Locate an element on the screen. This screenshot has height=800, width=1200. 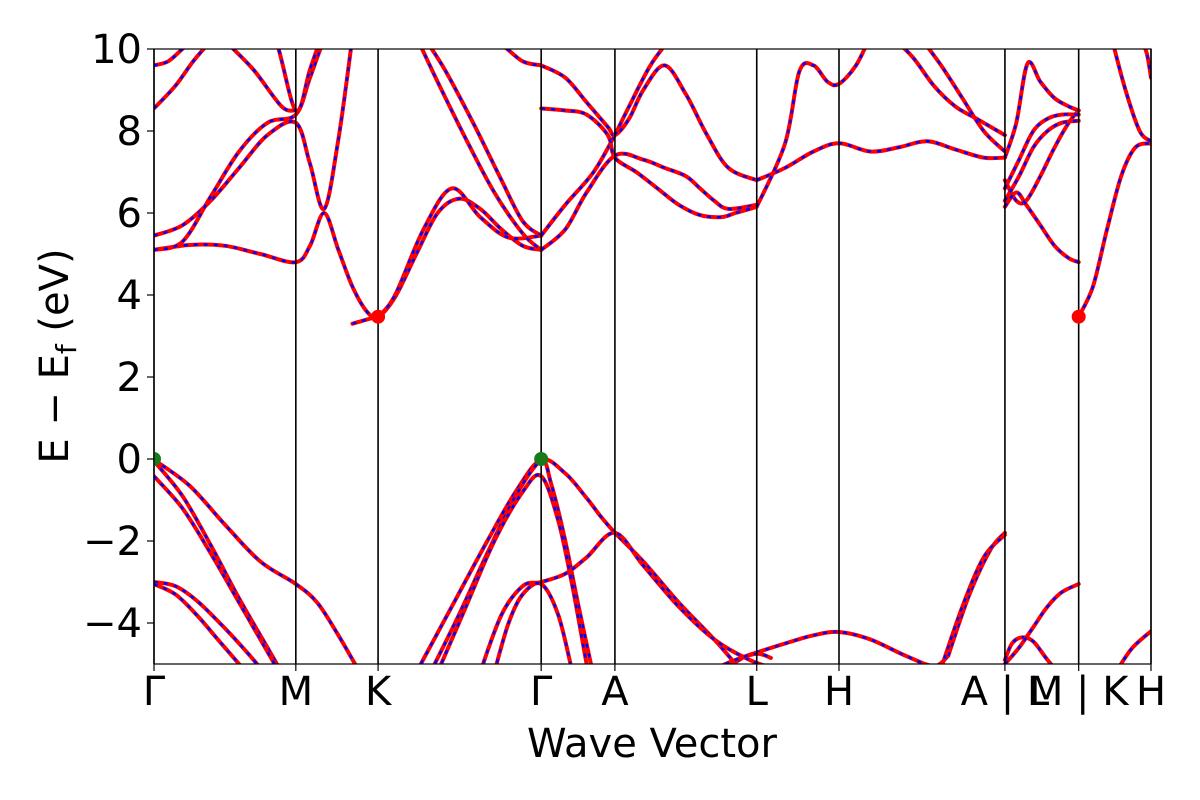
y-axis-label-unit: (eV) is located at coordinates (55, 296).